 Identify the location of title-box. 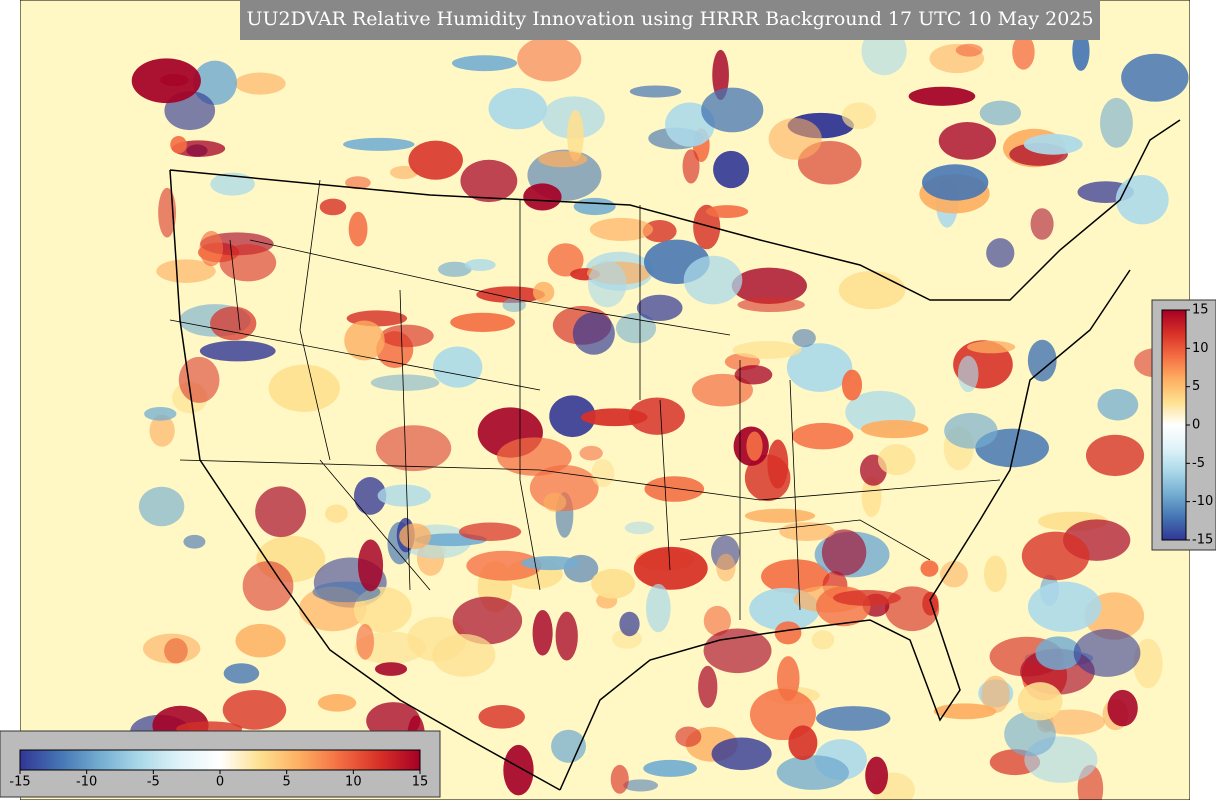
(670, 20).